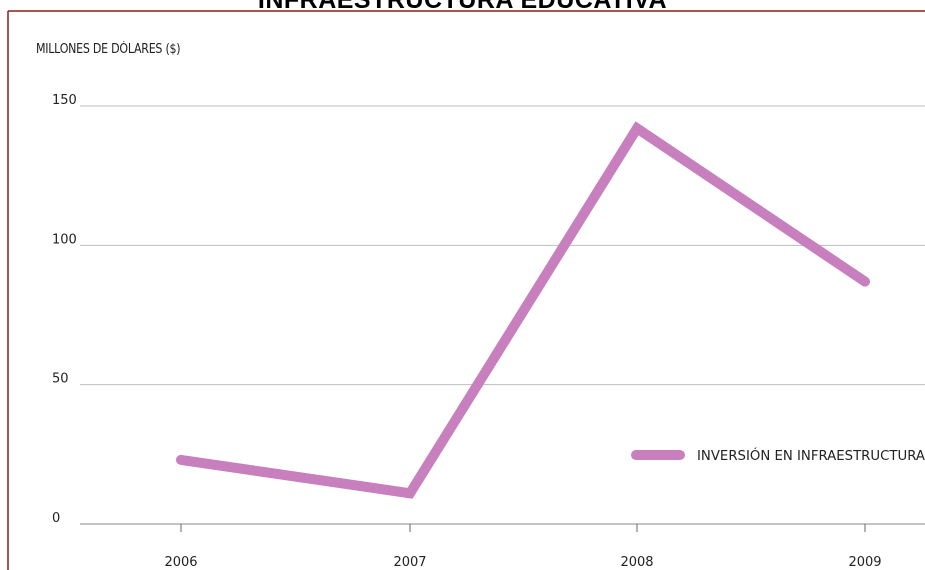  I want to click on y-tick-label: 150, so click(64, 100).